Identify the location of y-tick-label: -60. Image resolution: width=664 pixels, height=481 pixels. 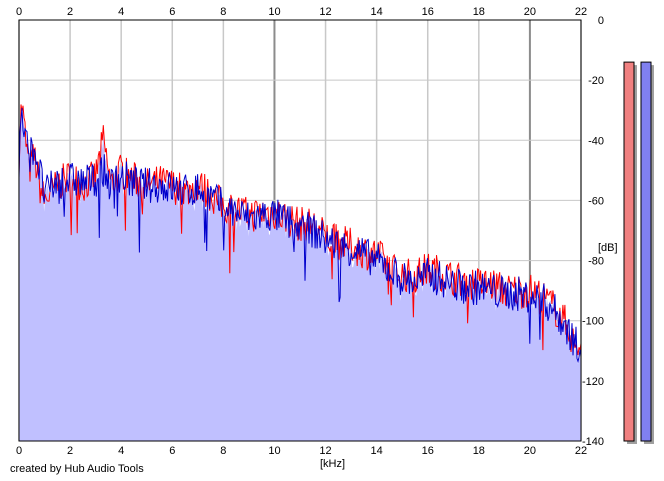
(596, 201).